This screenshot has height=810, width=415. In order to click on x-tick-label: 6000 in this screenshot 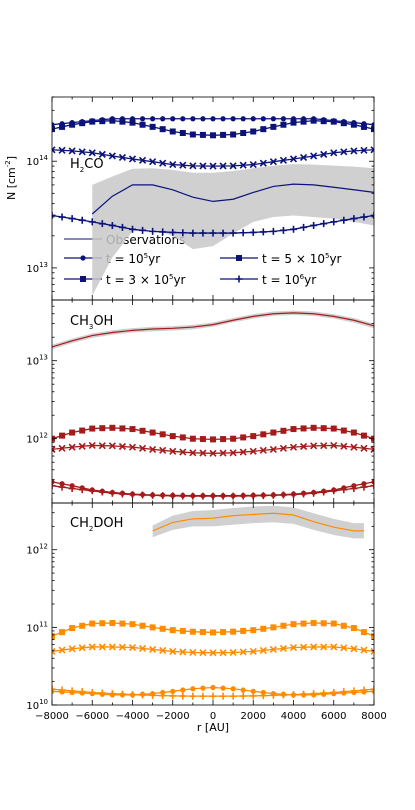, I will do `click(333, 716)`.